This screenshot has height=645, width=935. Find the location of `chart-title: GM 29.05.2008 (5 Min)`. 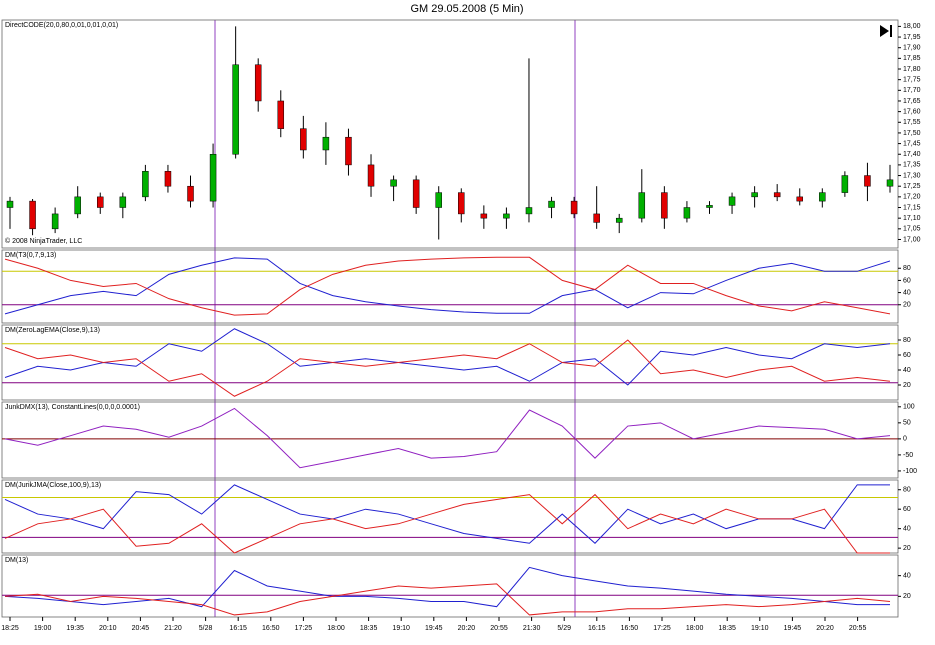

chart-title: GM 29.05.2008 (5 Min) is located at coordinates (466, 9).